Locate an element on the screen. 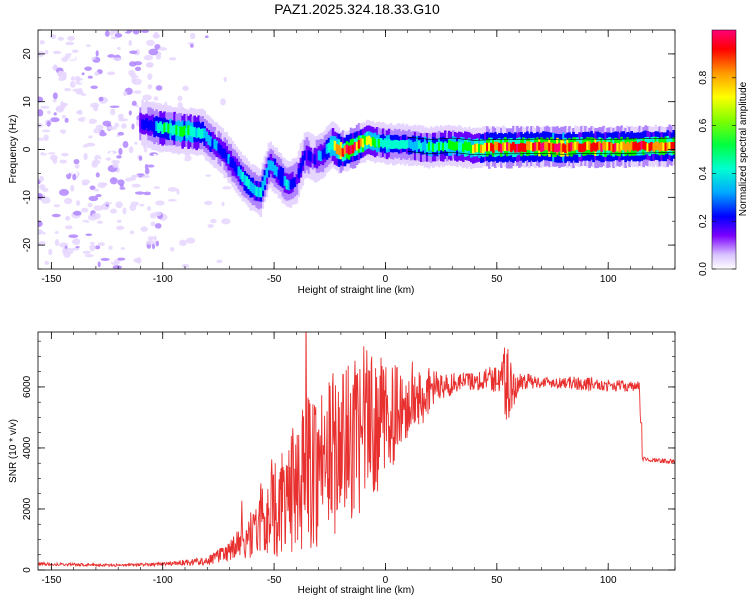 The image size is (750, 600). spectrogram-ytick-label: 10 is located at coordinates (27, 102).